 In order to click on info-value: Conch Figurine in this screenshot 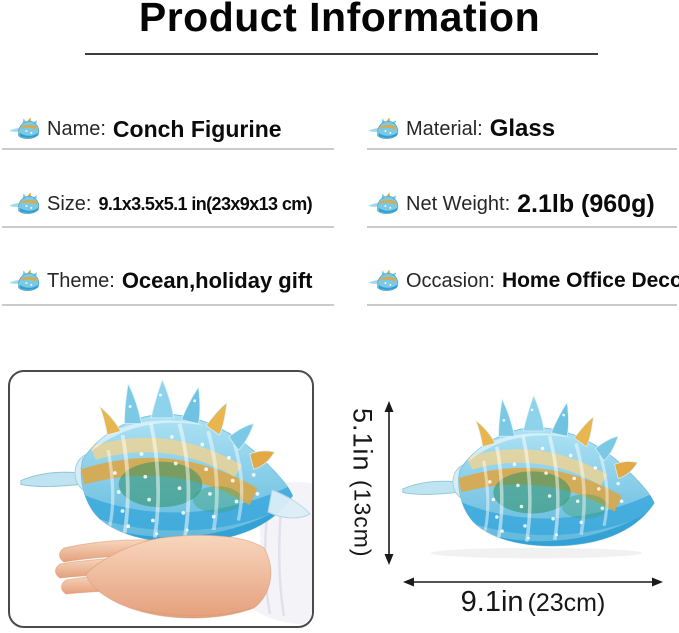, I will do `click(197, 128)`.